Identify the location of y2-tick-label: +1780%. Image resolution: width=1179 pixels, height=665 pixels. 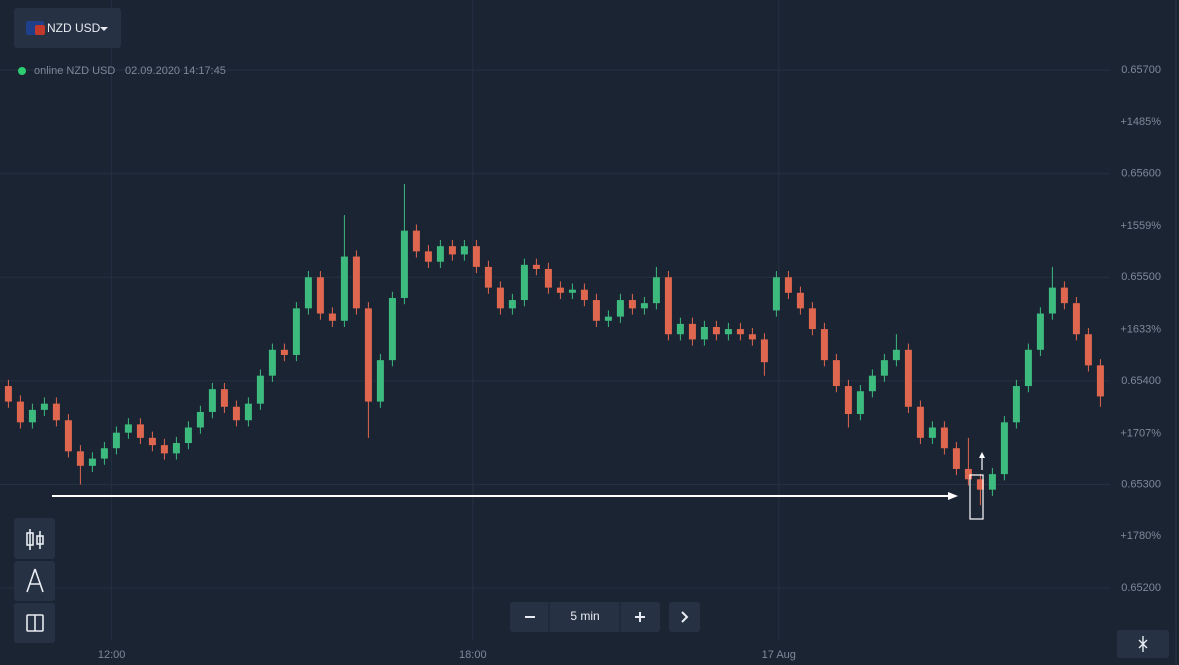
(1140, 536).